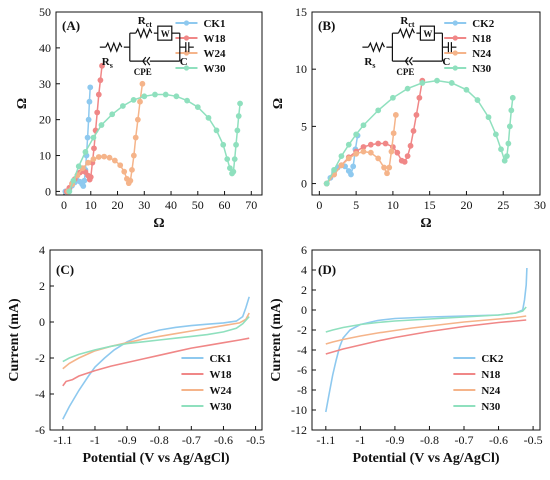 This screenshot has width=550, height=480. What do you see at coordinates (304, 250) in the screenshot?
I see `y-tick-label: 6` at bounding box center [304, 250].